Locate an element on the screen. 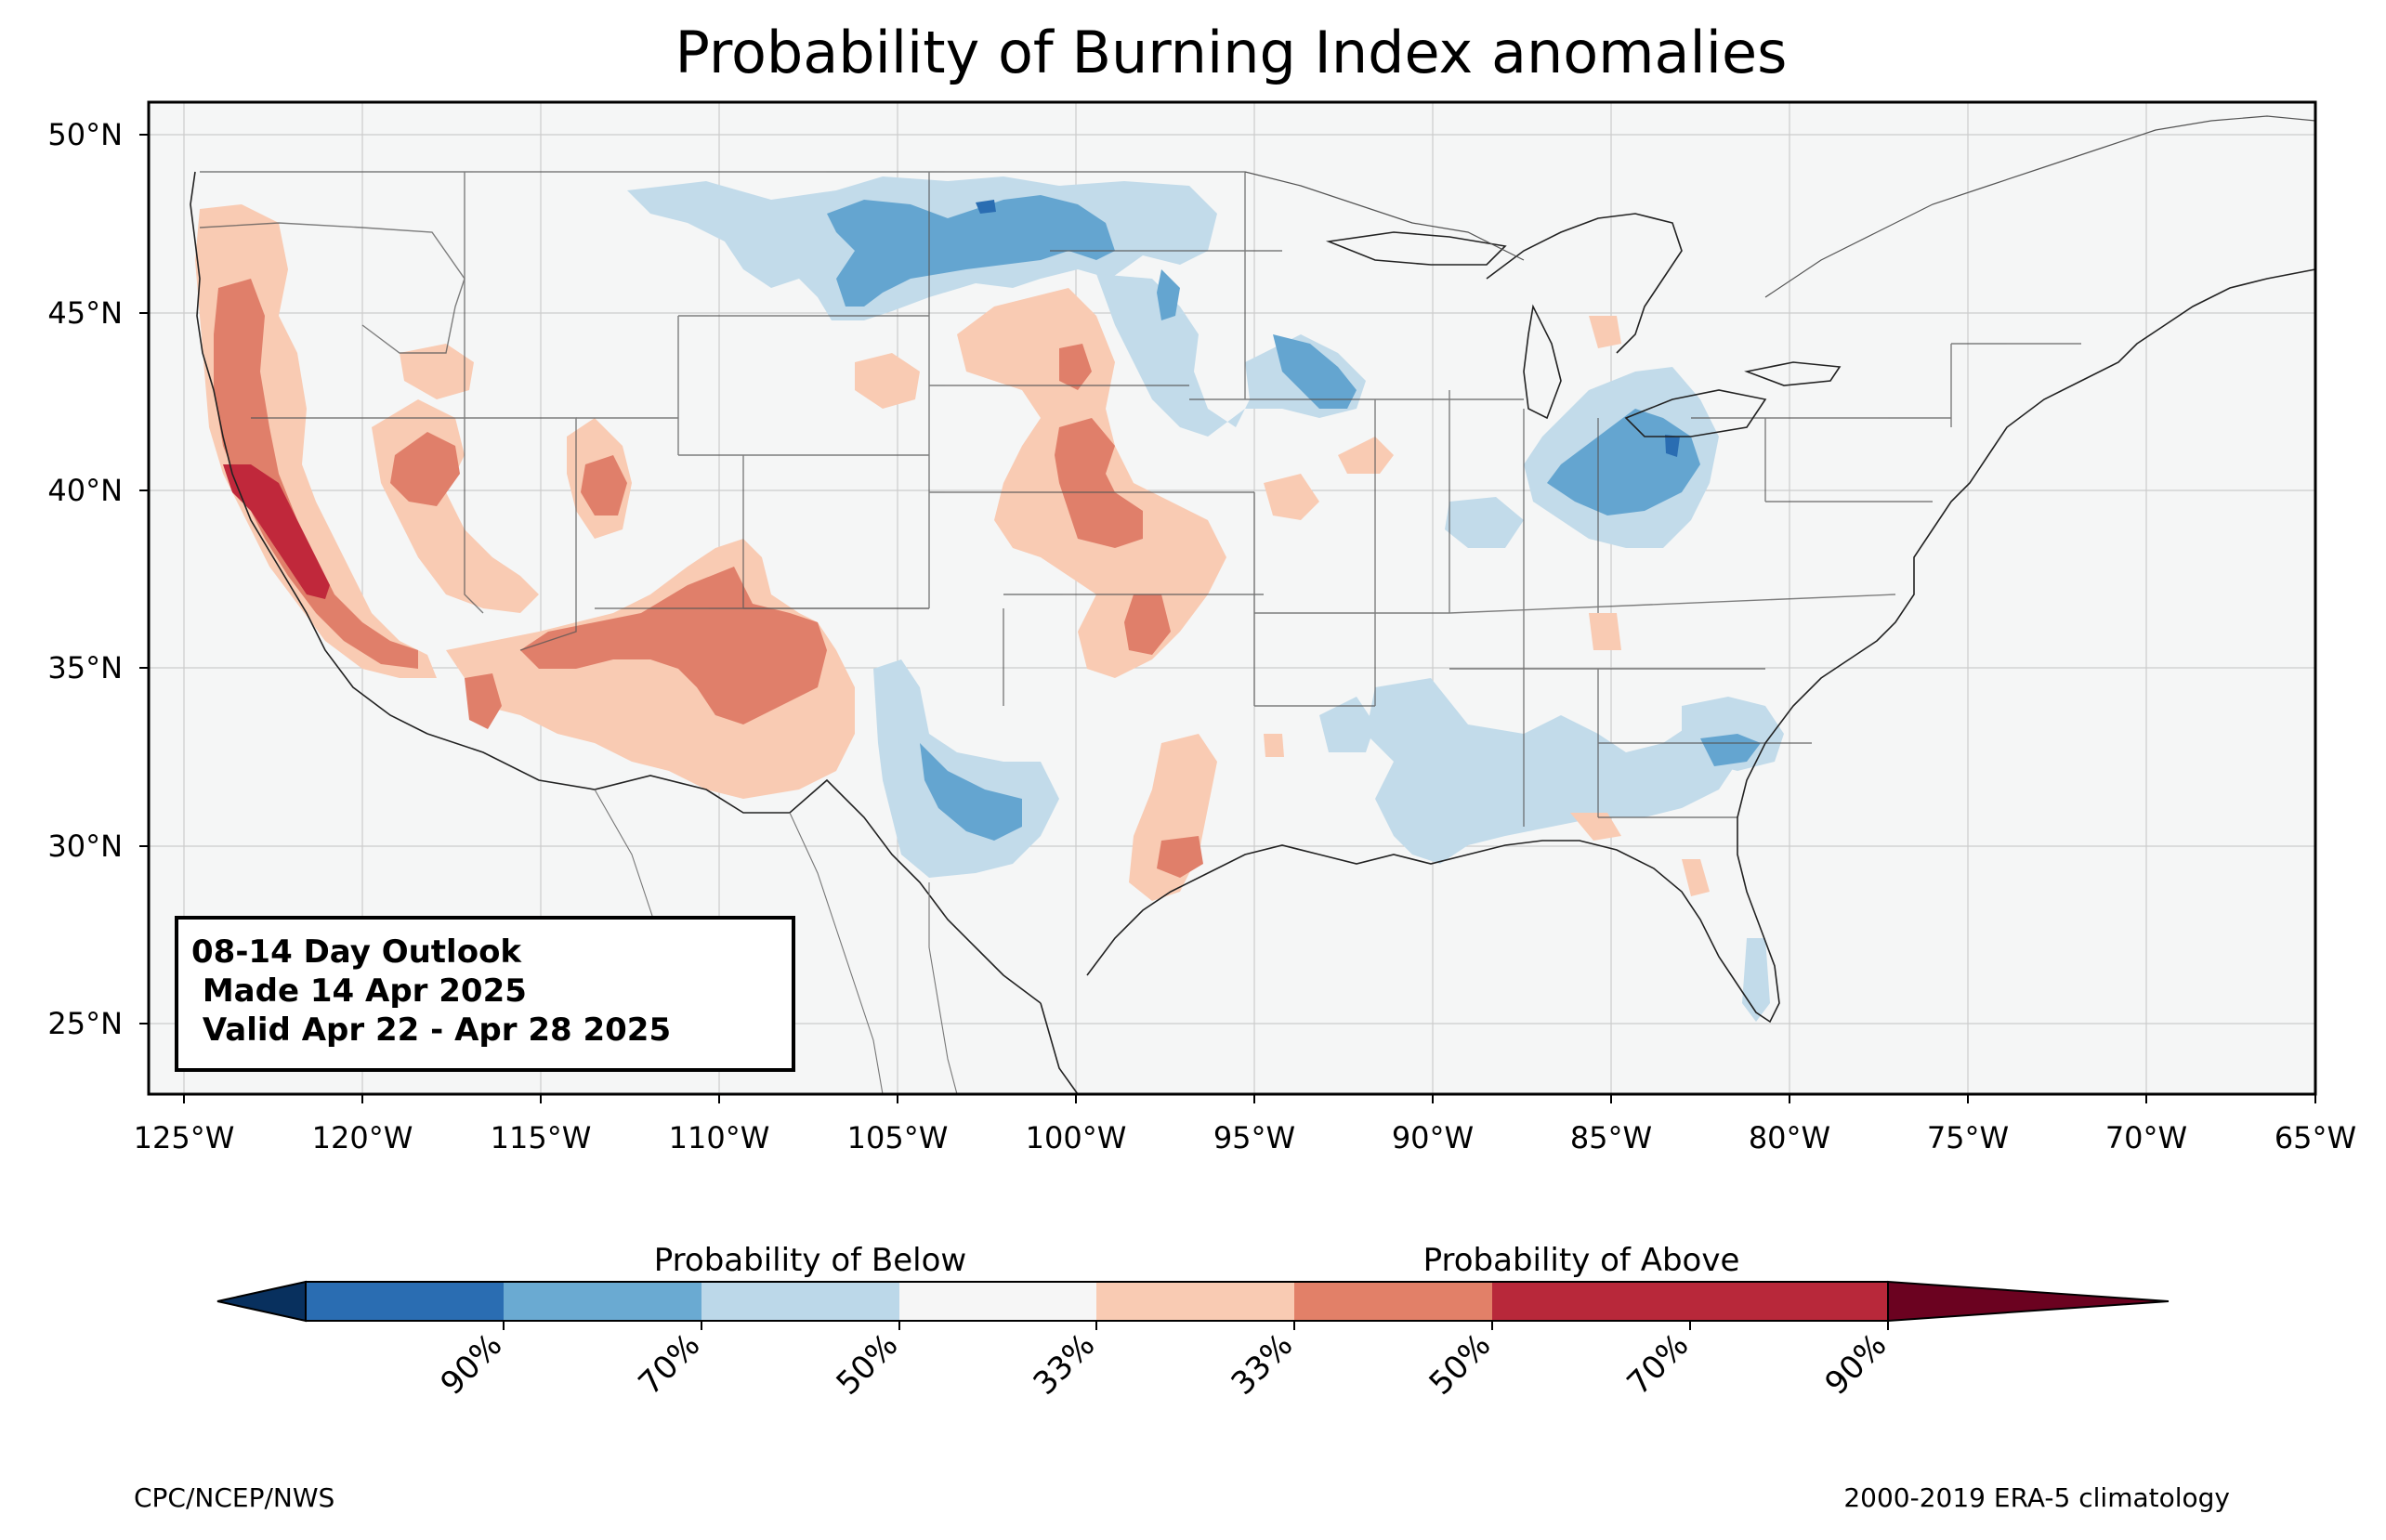  lon-label-80w: 80°W is located at coordinates (1789, 1137).